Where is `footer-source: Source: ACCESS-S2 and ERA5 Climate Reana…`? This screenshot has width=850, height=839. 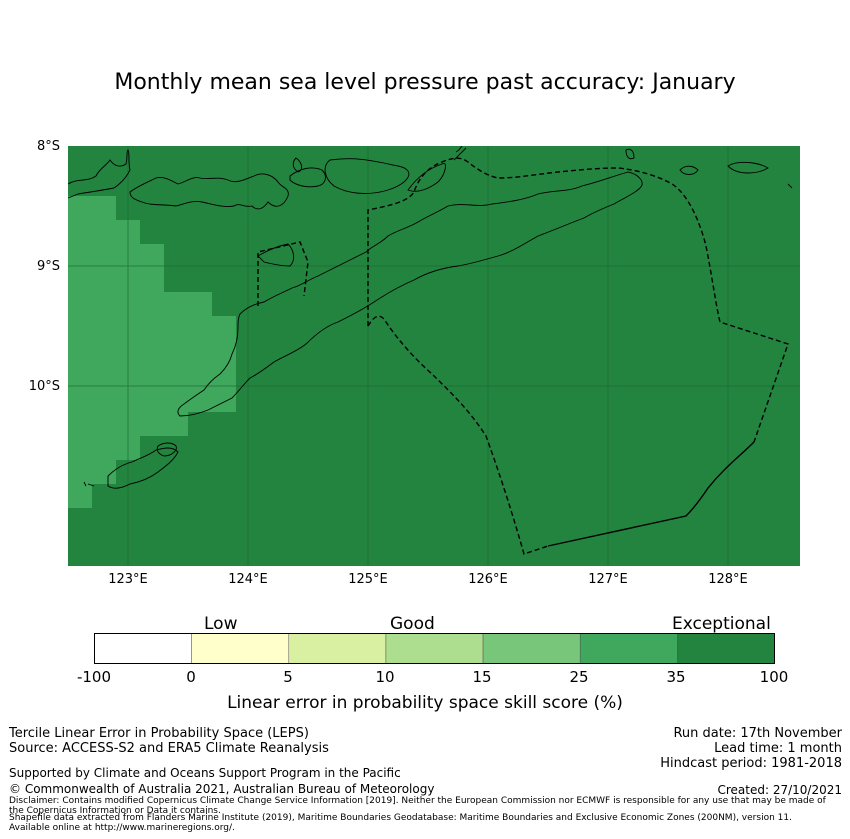
footer-source: Source: ACCESS-S2 and ERA5 Climate Reana… is located at coordinates (169, 748).